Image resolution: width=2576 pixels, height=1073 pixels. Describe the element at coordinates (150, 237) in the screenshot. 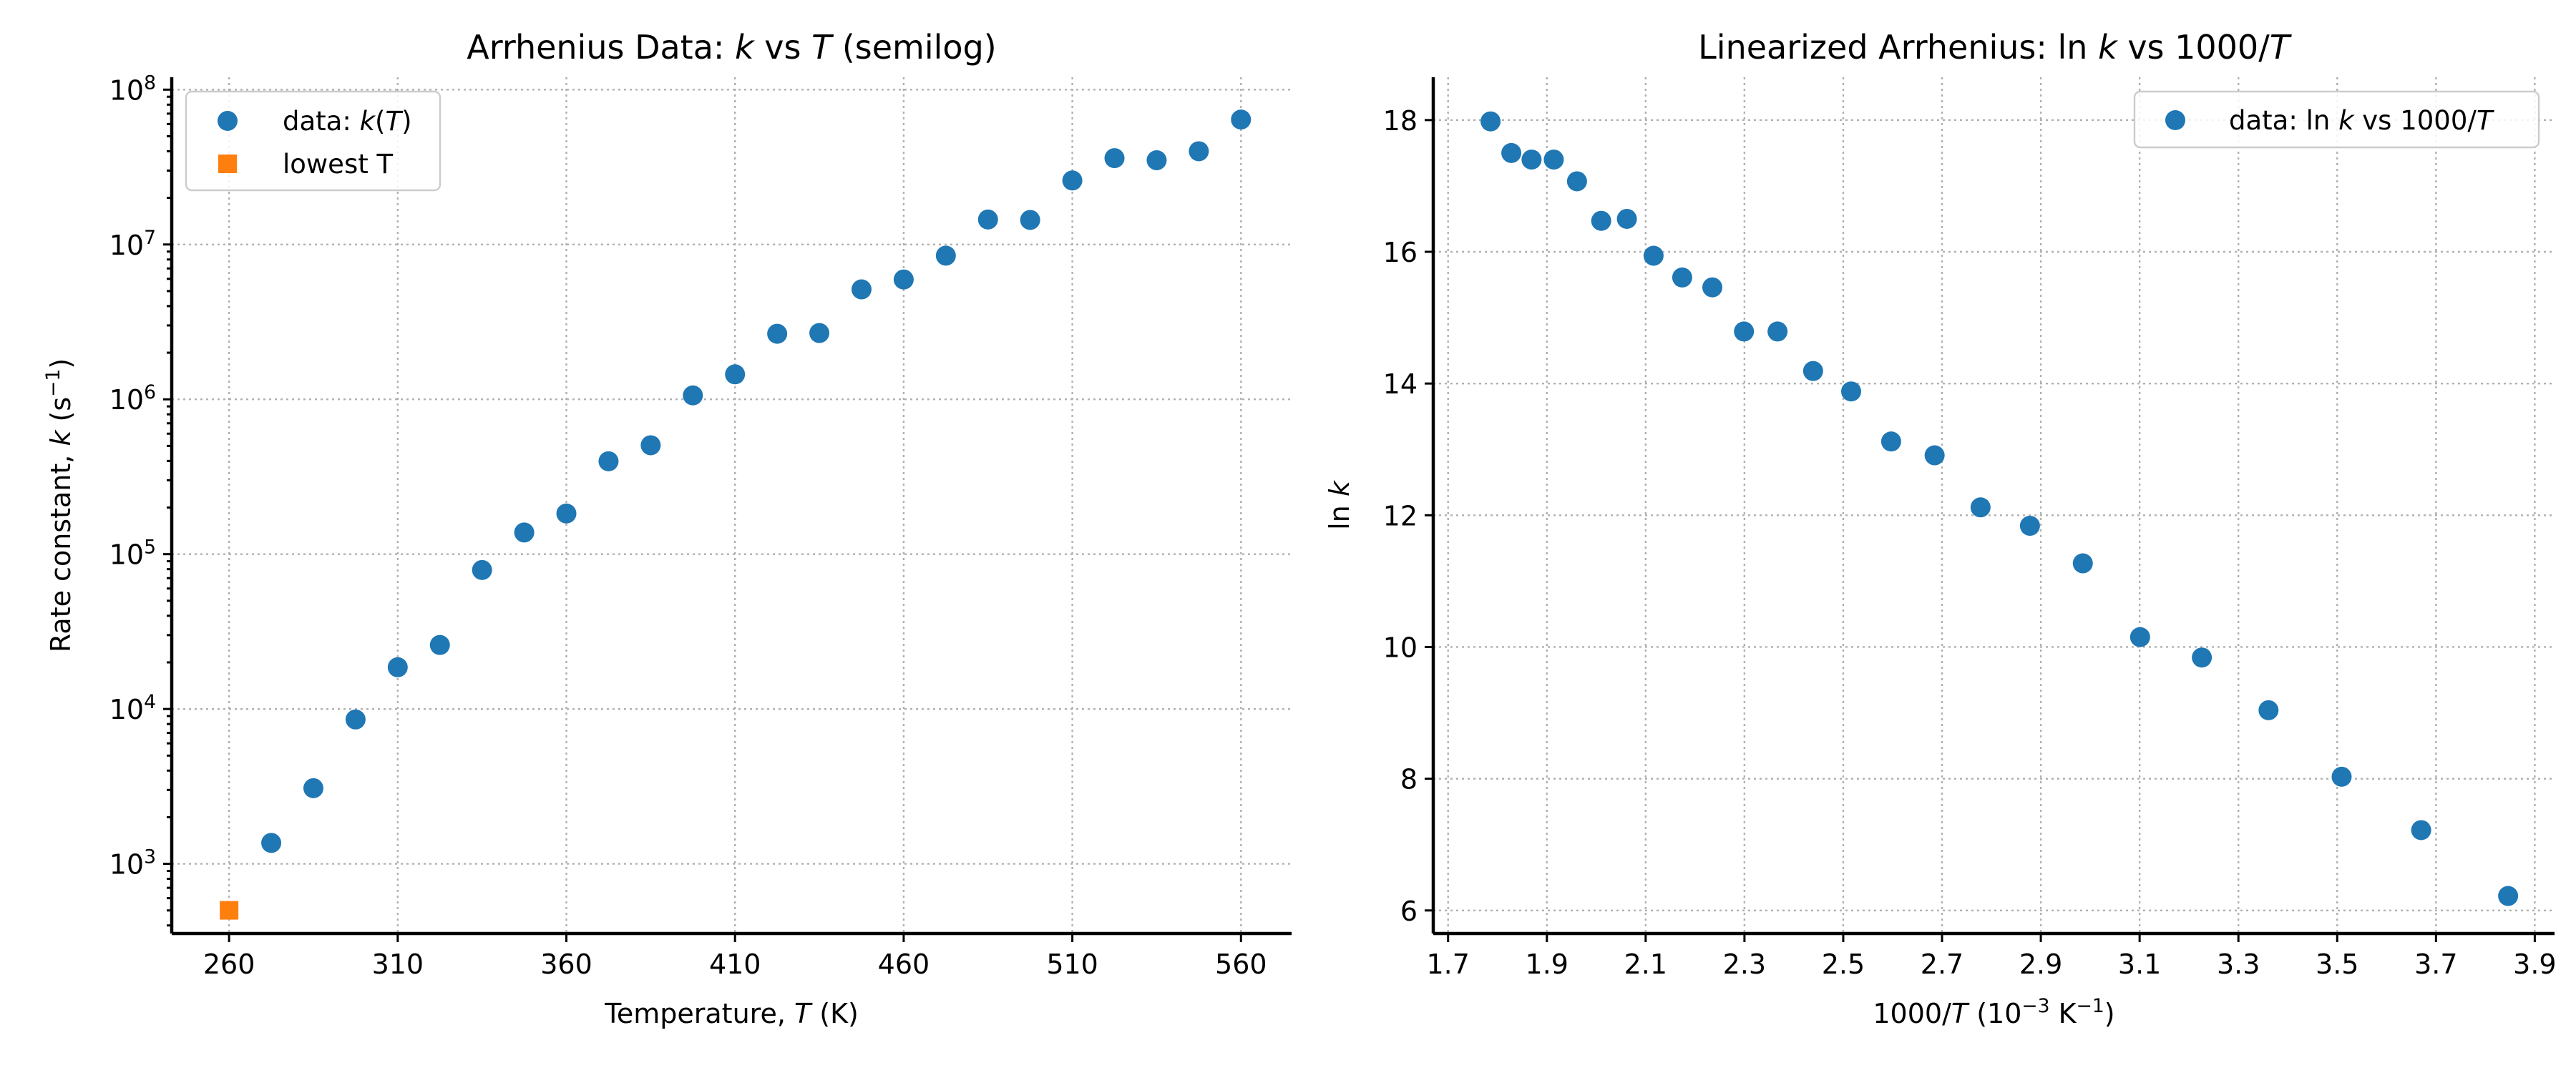

I see `tick-exponent: 7` at that location.